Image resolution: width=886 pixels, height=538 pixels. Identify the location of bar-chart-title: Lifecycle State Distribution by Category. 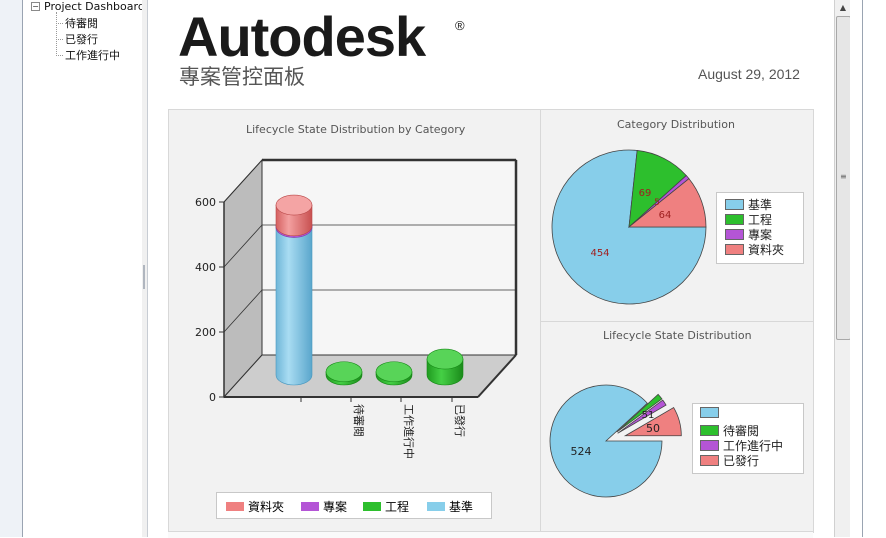
(356, 129).